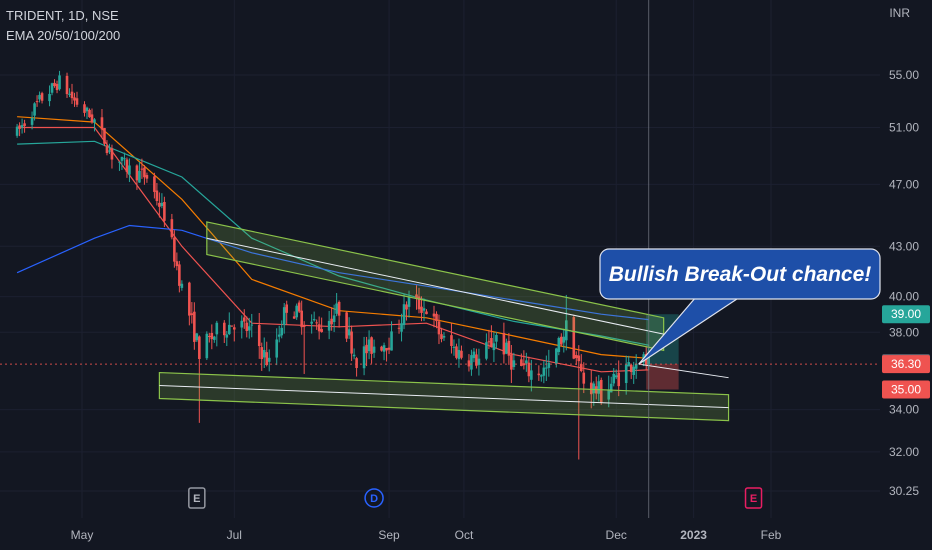 This screenshot has width=932, height=550. I want to click on dividend-marker, so click(374, 498).